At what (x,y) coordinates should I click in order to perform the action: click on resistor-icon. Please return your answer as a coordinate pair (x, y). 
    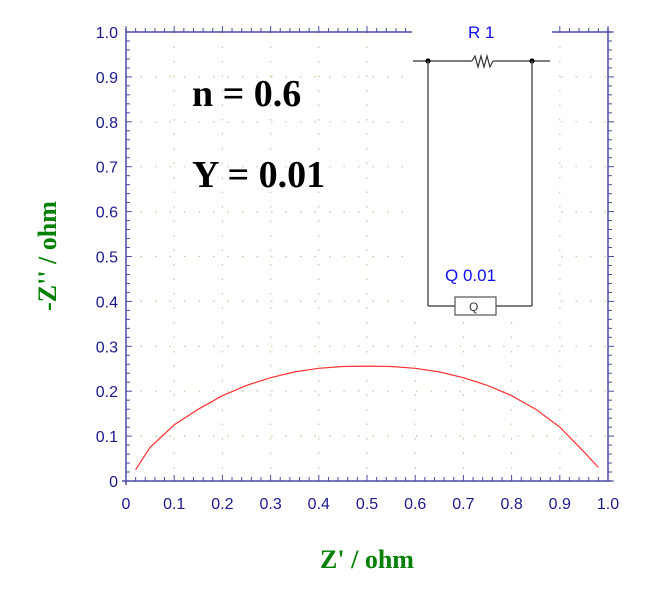
    Looking at the image, I should click on (482, 61).